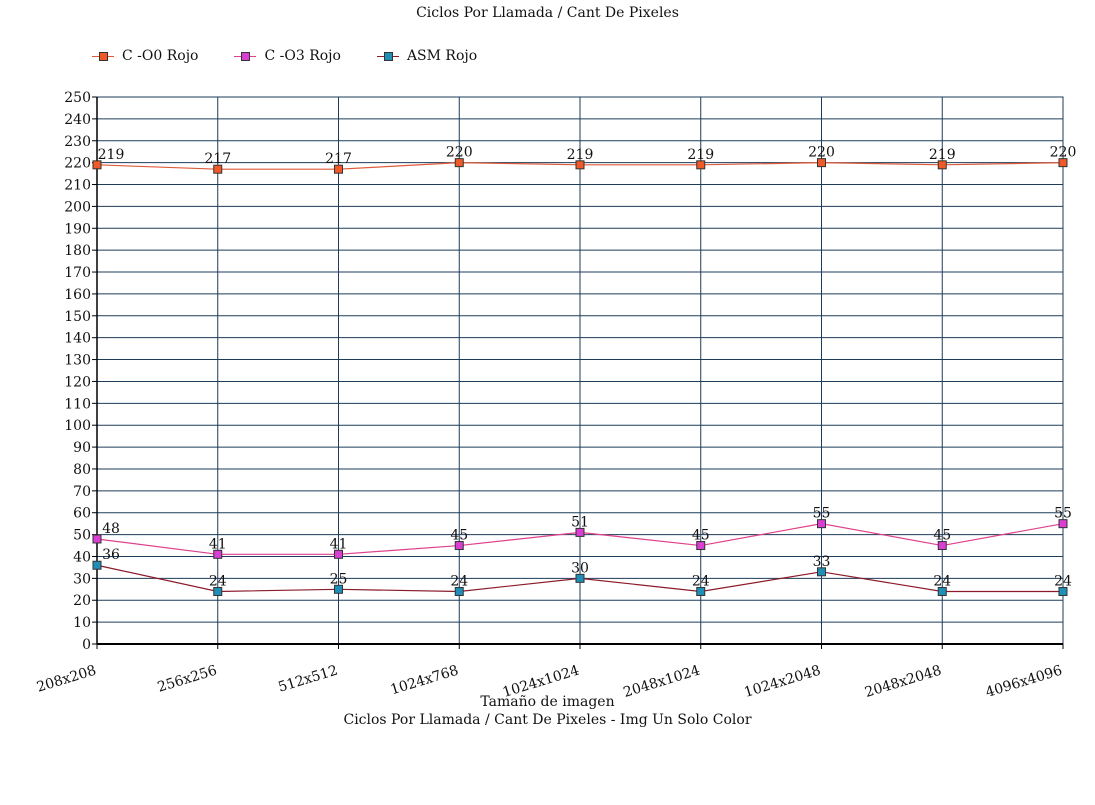 This screenshot has height=805, width=1095. What do you see at coordinates (77, 186) in the screenshot?
I see `y-tick-label: 210` at bounding box center [77, 186].